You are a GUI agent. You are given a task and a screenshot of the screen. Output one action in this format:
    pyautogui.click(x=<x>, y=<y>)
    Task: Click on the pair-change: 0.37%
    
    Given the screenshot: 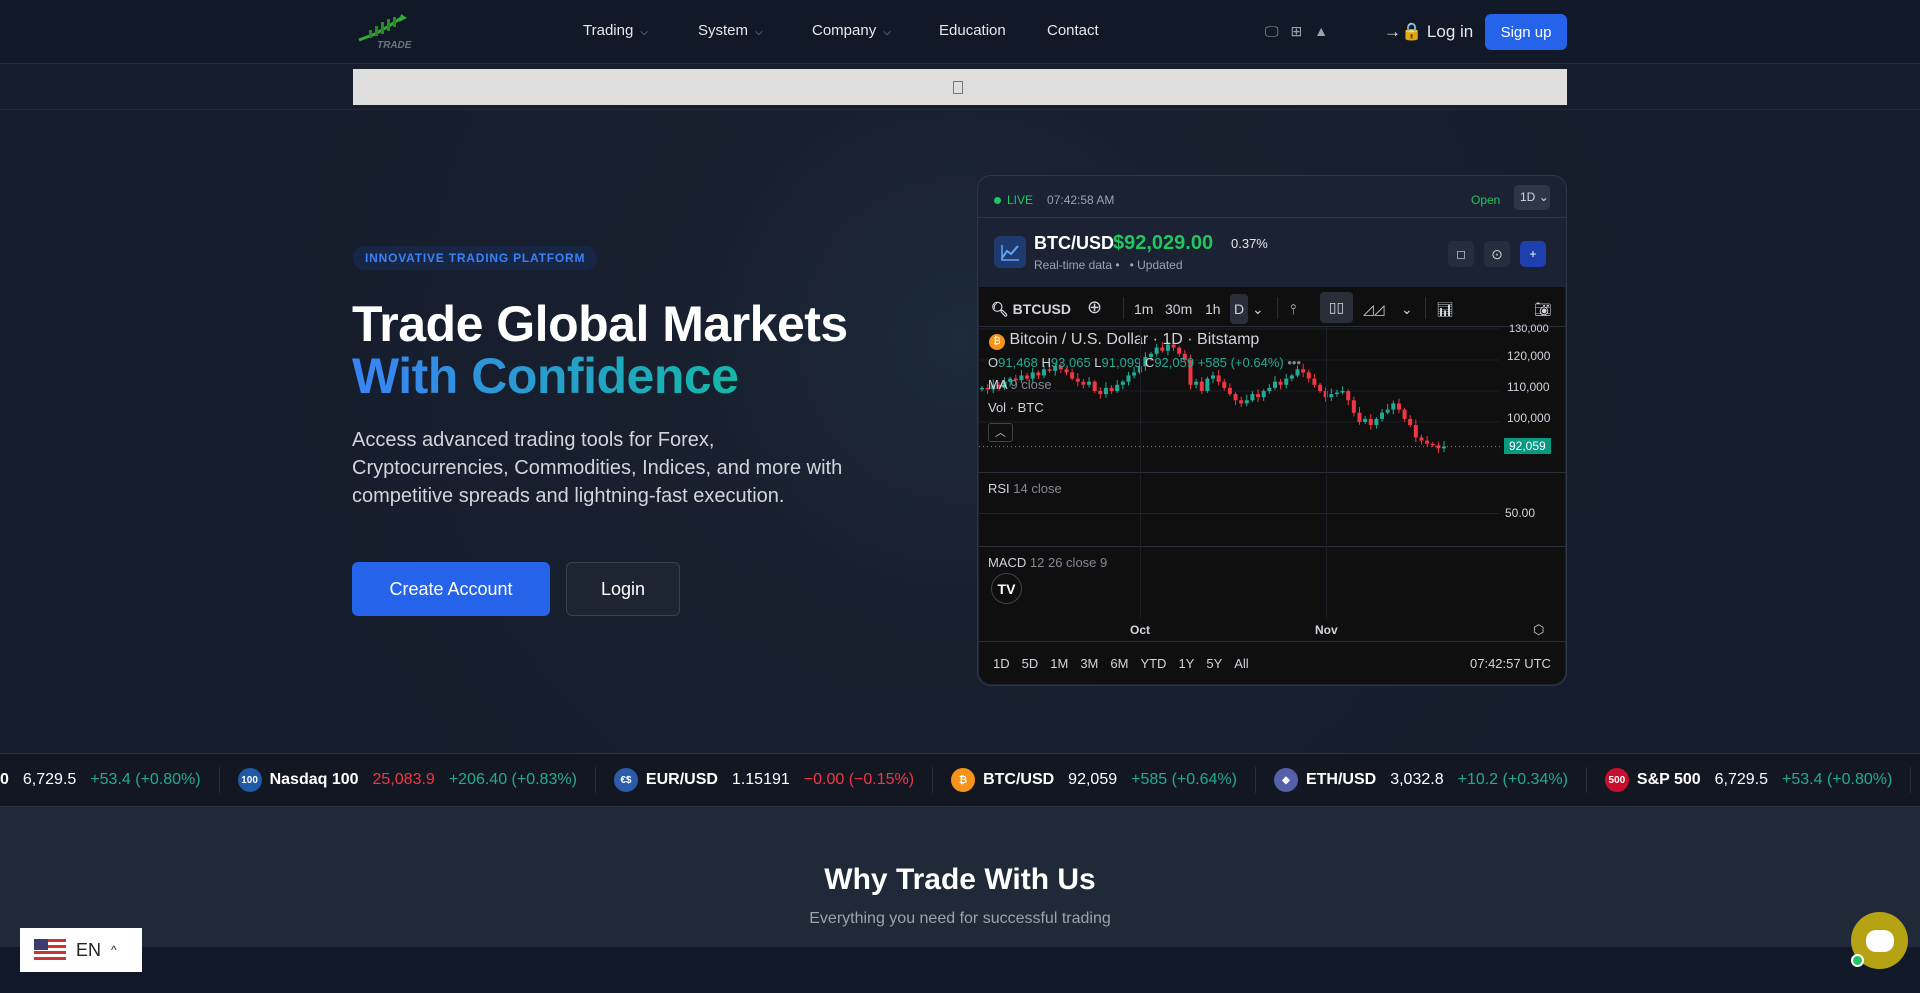 What is the action you would take?
    pyautogui.click(x=1249, y=243)
    